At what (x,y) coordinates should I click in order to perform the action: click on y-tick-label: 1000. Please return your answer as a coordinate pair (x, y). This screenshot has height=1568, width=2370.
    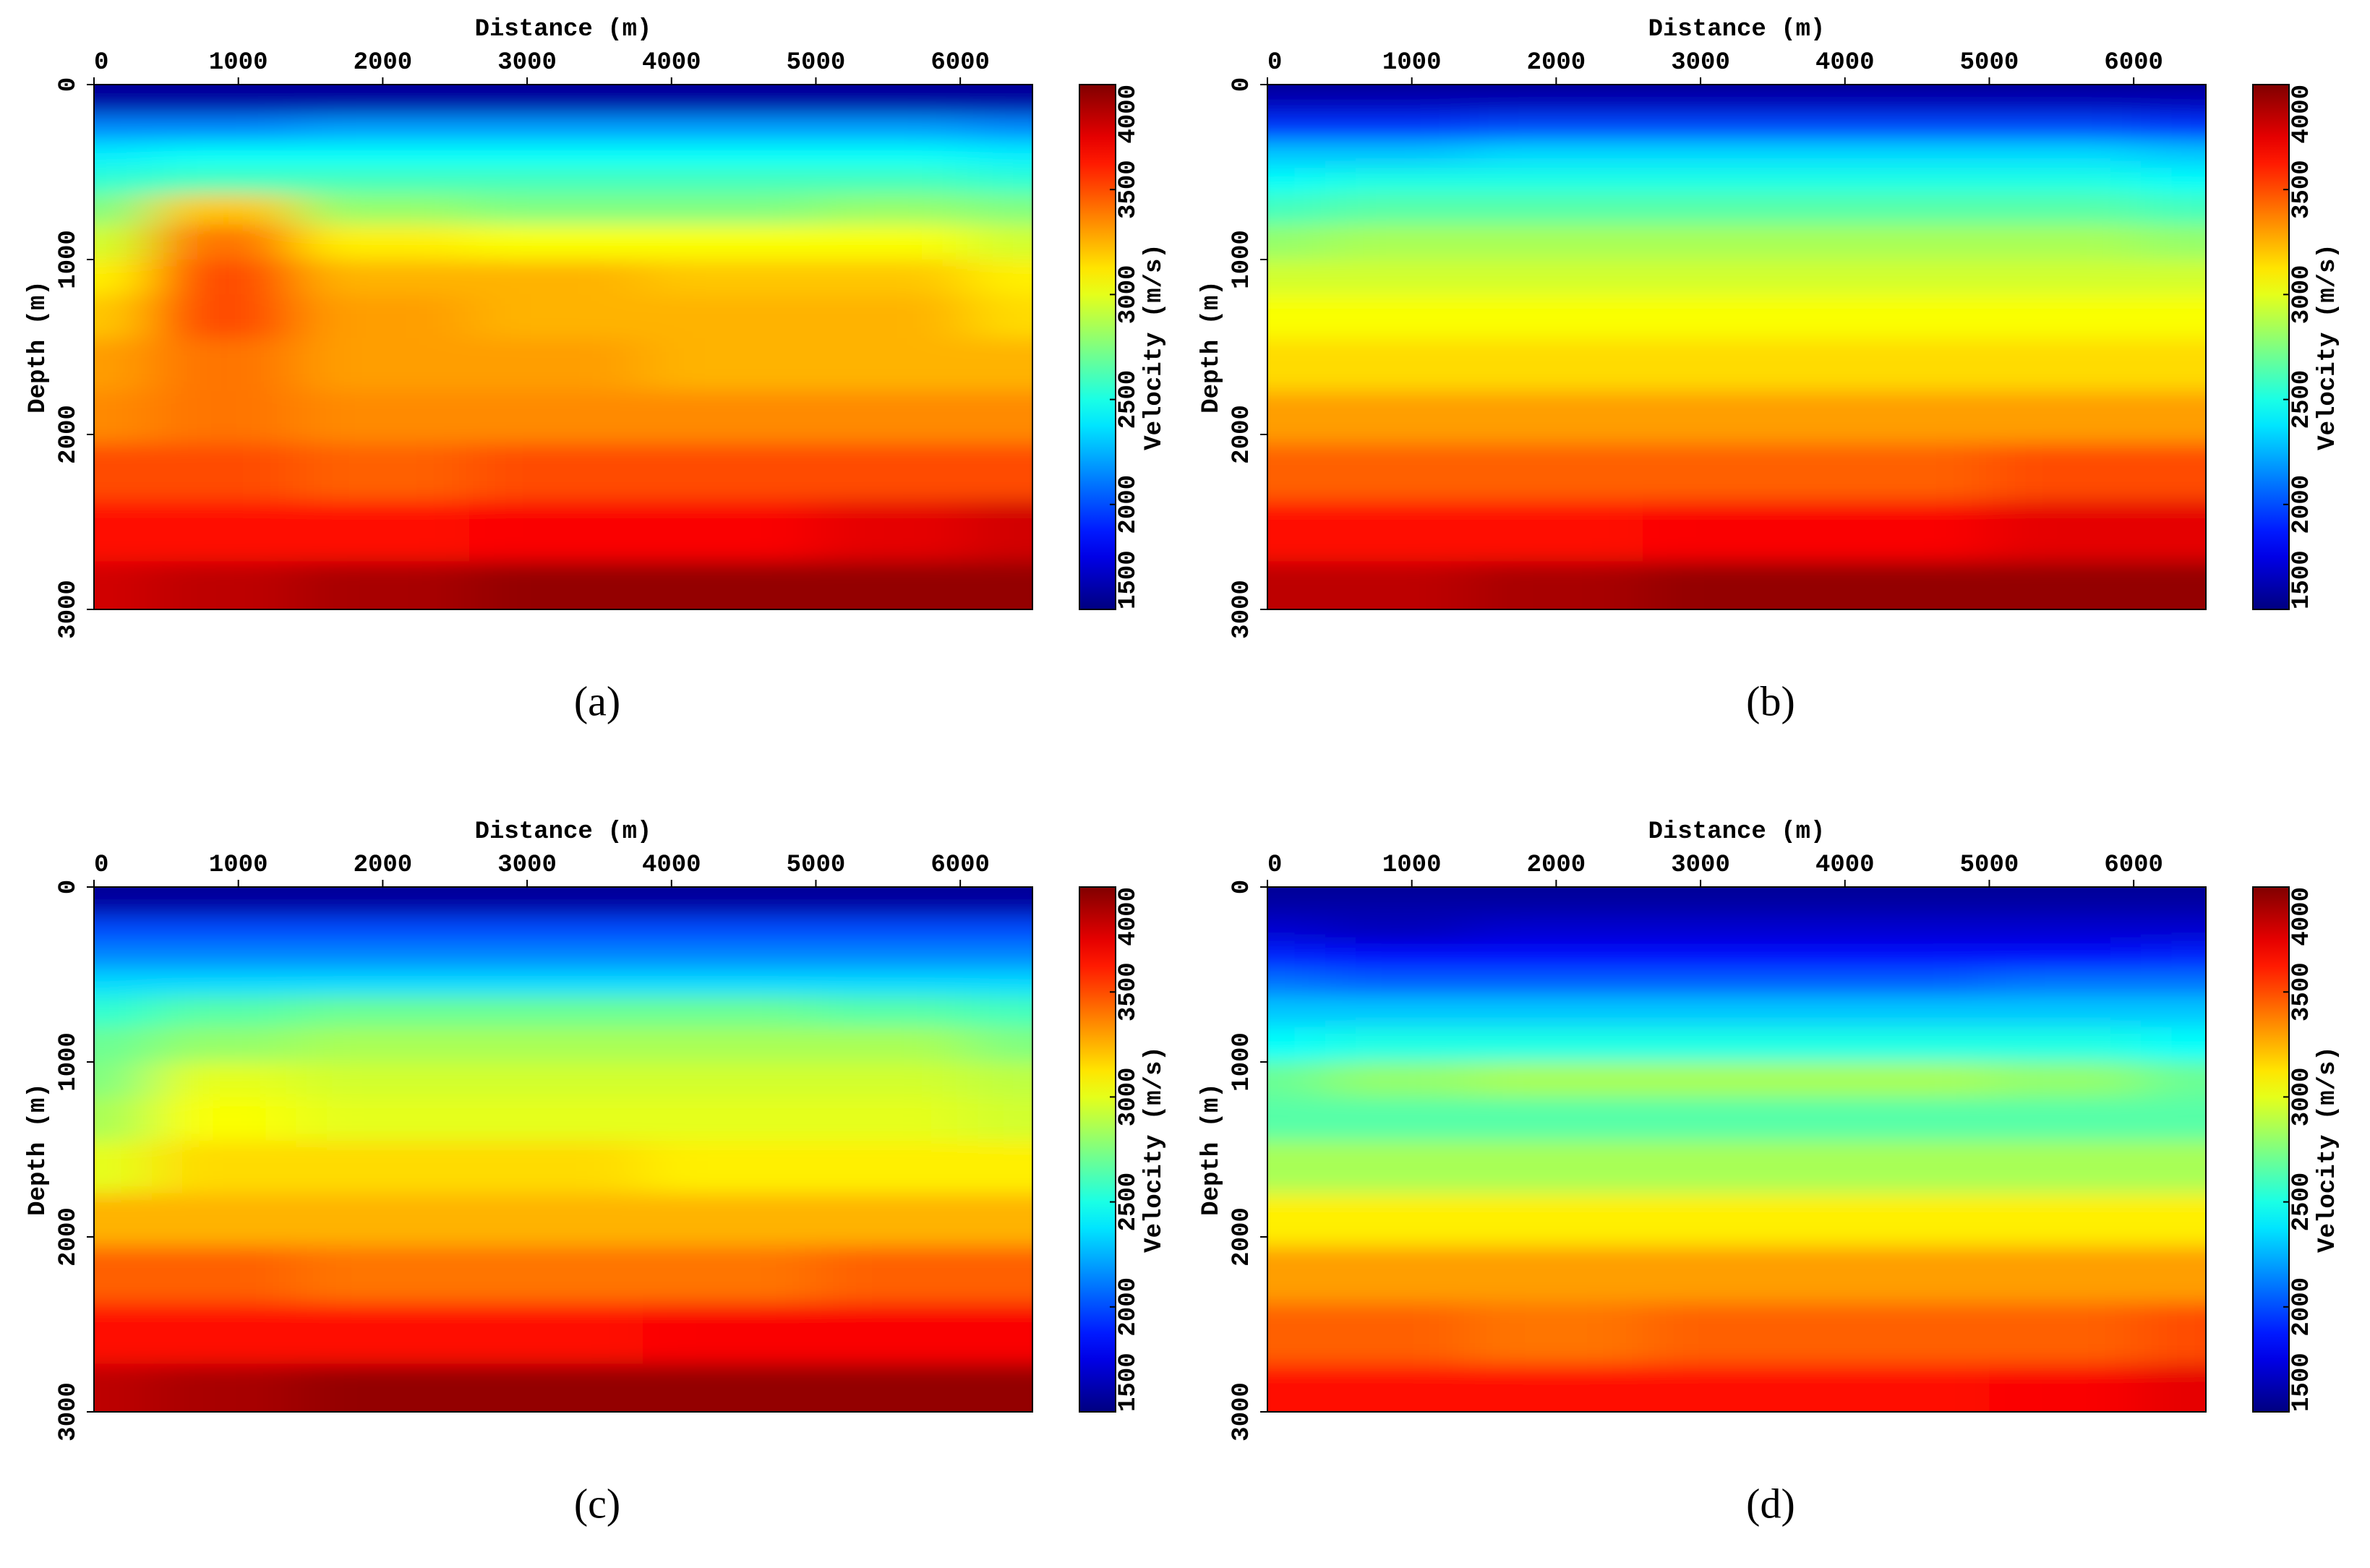
    Looking at the image, I should click on (68, 1062).